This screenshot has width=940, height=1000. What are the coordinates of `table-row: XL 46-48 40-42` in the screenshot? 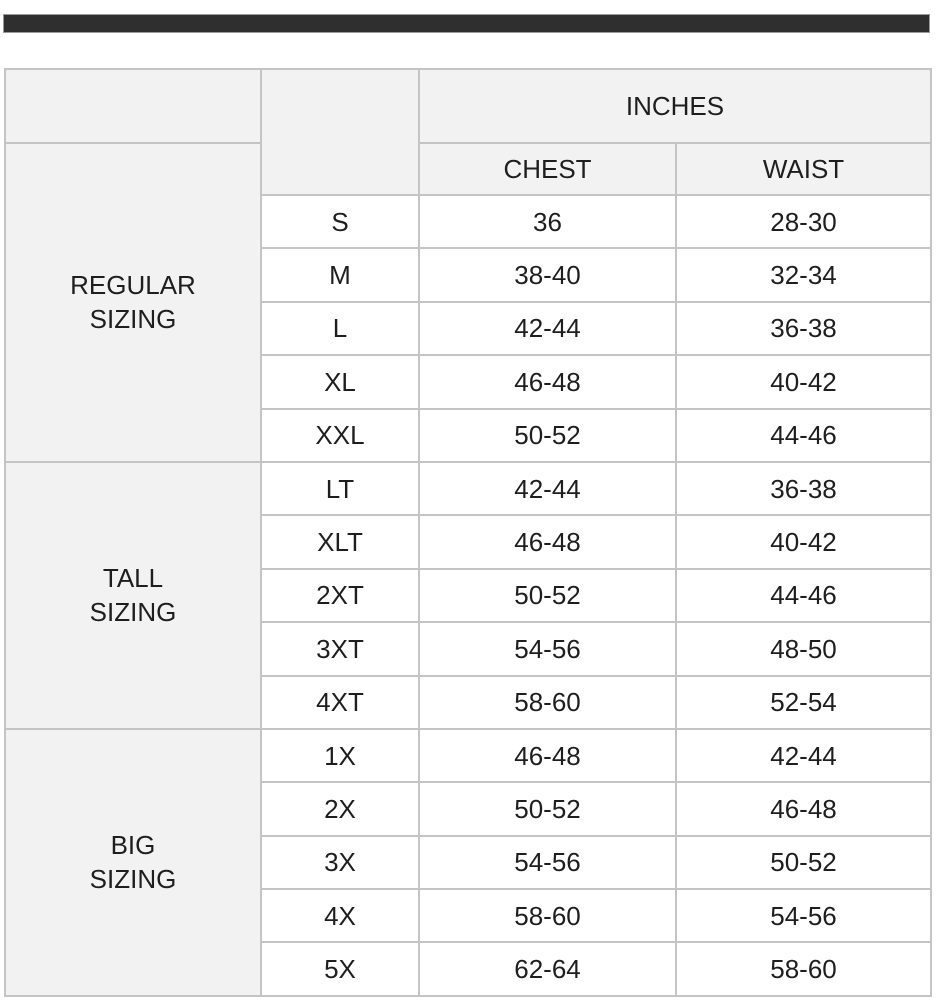 It's located at (468, 382).